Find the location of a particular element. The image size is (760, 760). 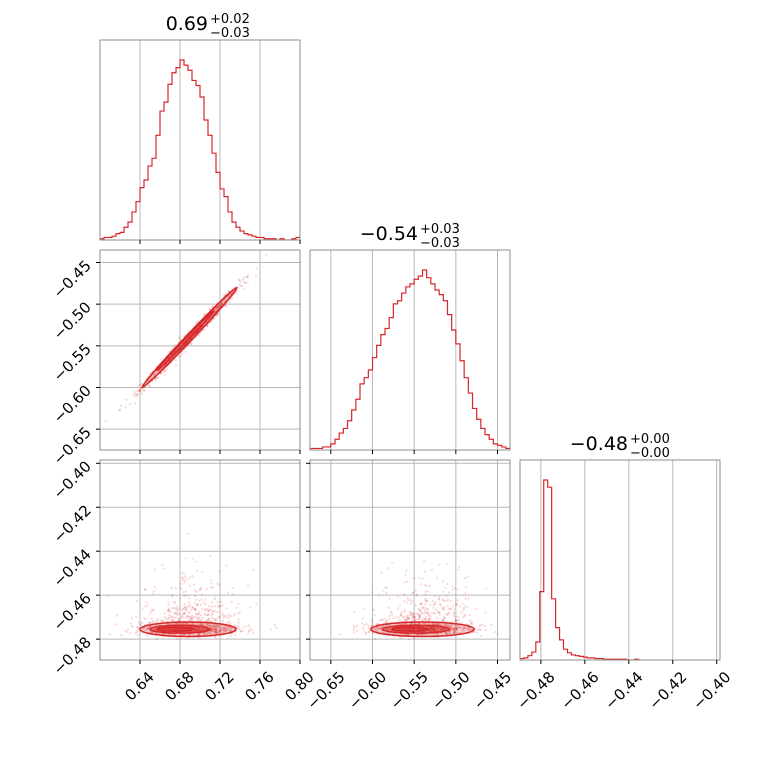

scatter-panel-1-0-grid is located at coordinates (200, 350).